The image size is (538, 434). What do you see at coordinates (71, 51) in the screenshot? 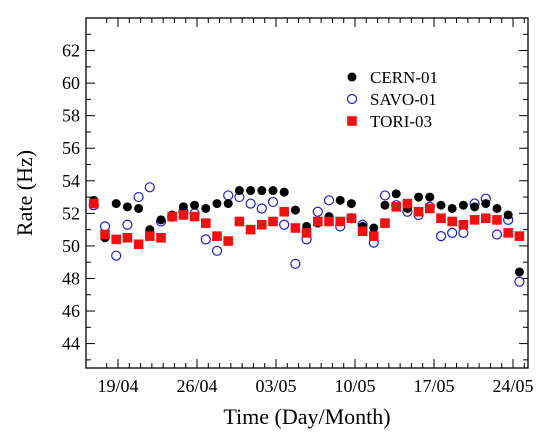
I see `y-tick-label: 62` at bounding box center [71, 51].